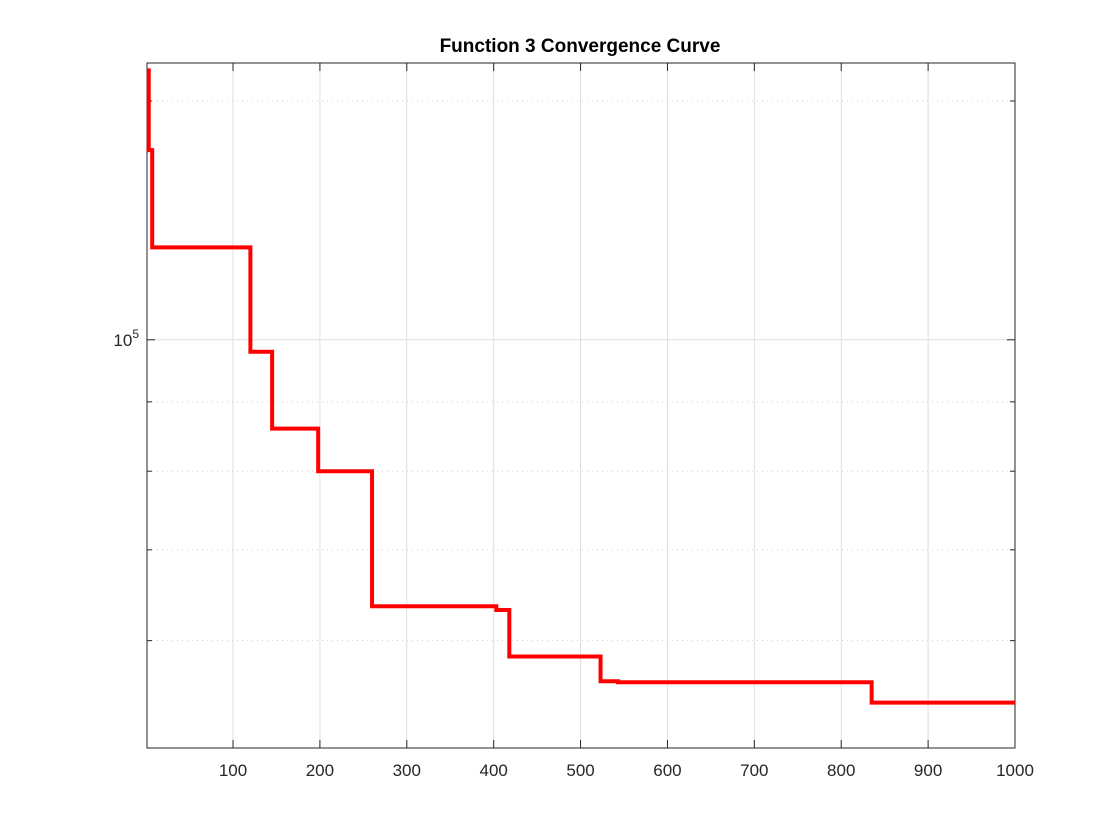 The image size is (1120, 840). What do you see at coordinates (928, 770) in the screenshot?
I see `x-tick-label: 900` at bounding box center [928, 770].